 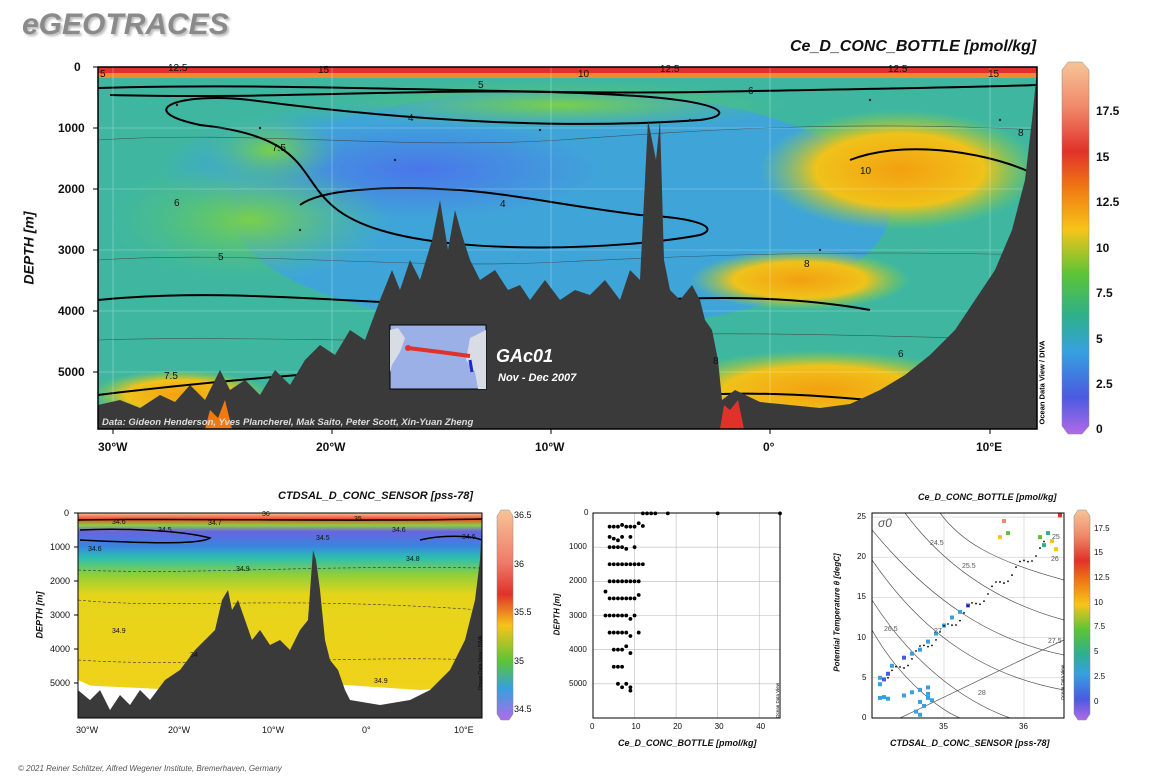 What do you see at coordinates (503, 204) in the screenshot?
I see `contour-label: 4` at bounding box center [503, 204].